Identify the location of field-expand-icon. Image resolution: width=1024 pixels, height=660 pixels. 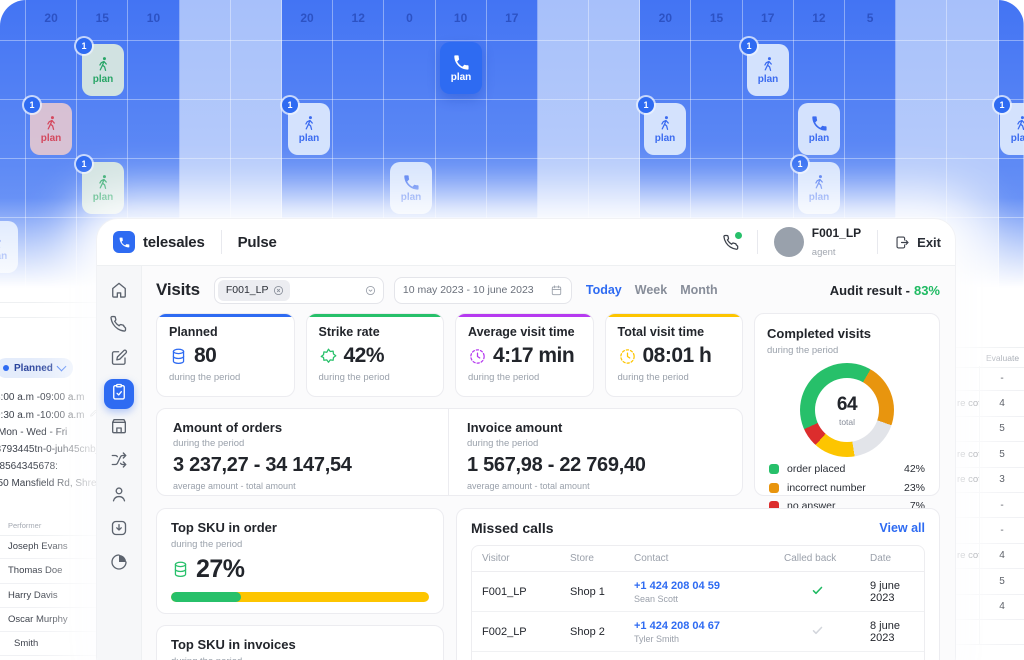
(370, 290).